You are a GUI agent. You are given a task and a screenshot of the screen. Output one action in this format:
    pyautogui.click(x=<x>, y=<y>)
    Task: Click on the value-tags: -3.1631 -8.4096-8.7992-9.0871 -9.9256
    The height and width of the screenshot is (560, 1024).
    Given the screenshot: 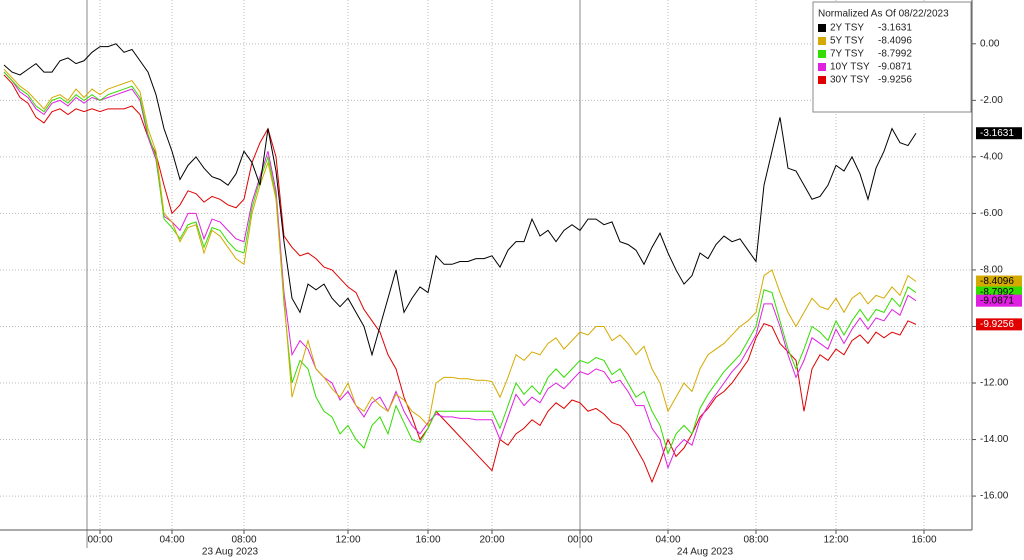 What is the action you would take?
    pyautogui.click(x=999, y=229)
    